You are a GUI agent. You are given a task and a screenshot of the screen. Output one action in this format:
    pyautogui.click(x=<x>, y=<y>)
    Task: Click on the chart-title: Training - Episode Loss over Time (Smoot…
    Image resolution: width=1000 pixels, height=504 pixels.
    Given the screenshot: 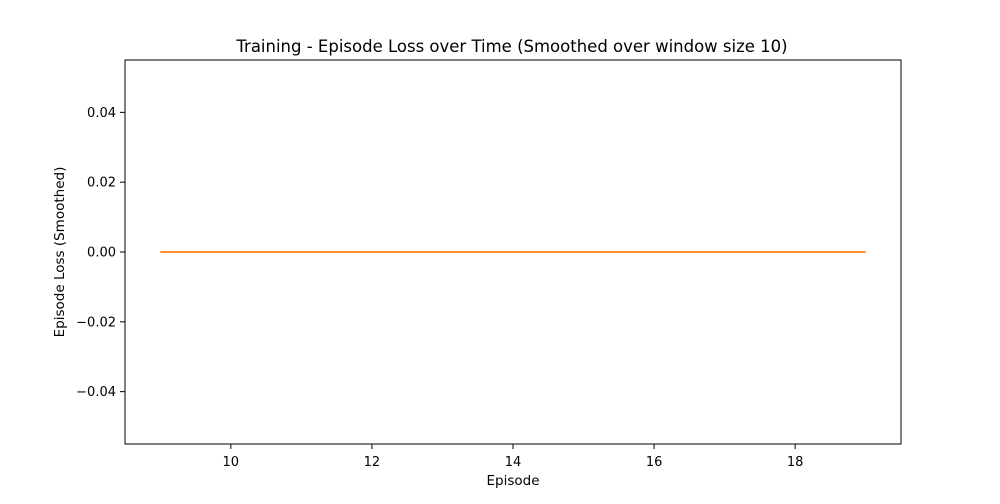 What is the action you would take?
    pyautogui.click(x=511, y=46)
    